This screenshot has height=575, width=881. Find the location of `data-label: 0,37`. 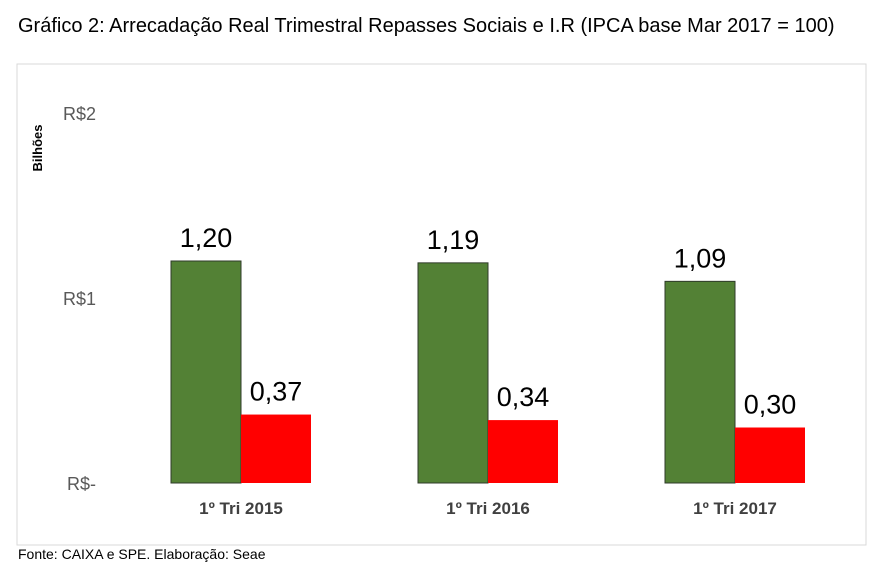

data-label: 0,37 is located at coordinates (276, 392).